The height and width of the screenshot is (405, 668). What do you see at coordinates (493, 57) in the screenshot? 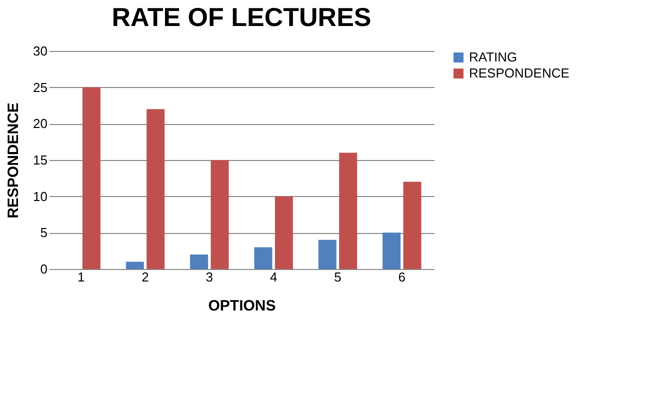
I see `legend-label: RATING` at bounding box center [493, 57].